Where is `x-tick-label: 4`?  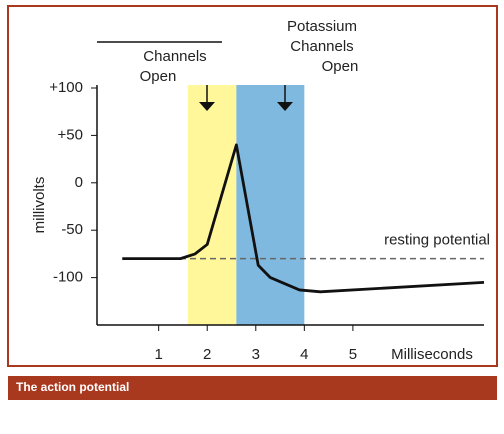
x-tick-label: 4 is located at coordinates (304, 354).